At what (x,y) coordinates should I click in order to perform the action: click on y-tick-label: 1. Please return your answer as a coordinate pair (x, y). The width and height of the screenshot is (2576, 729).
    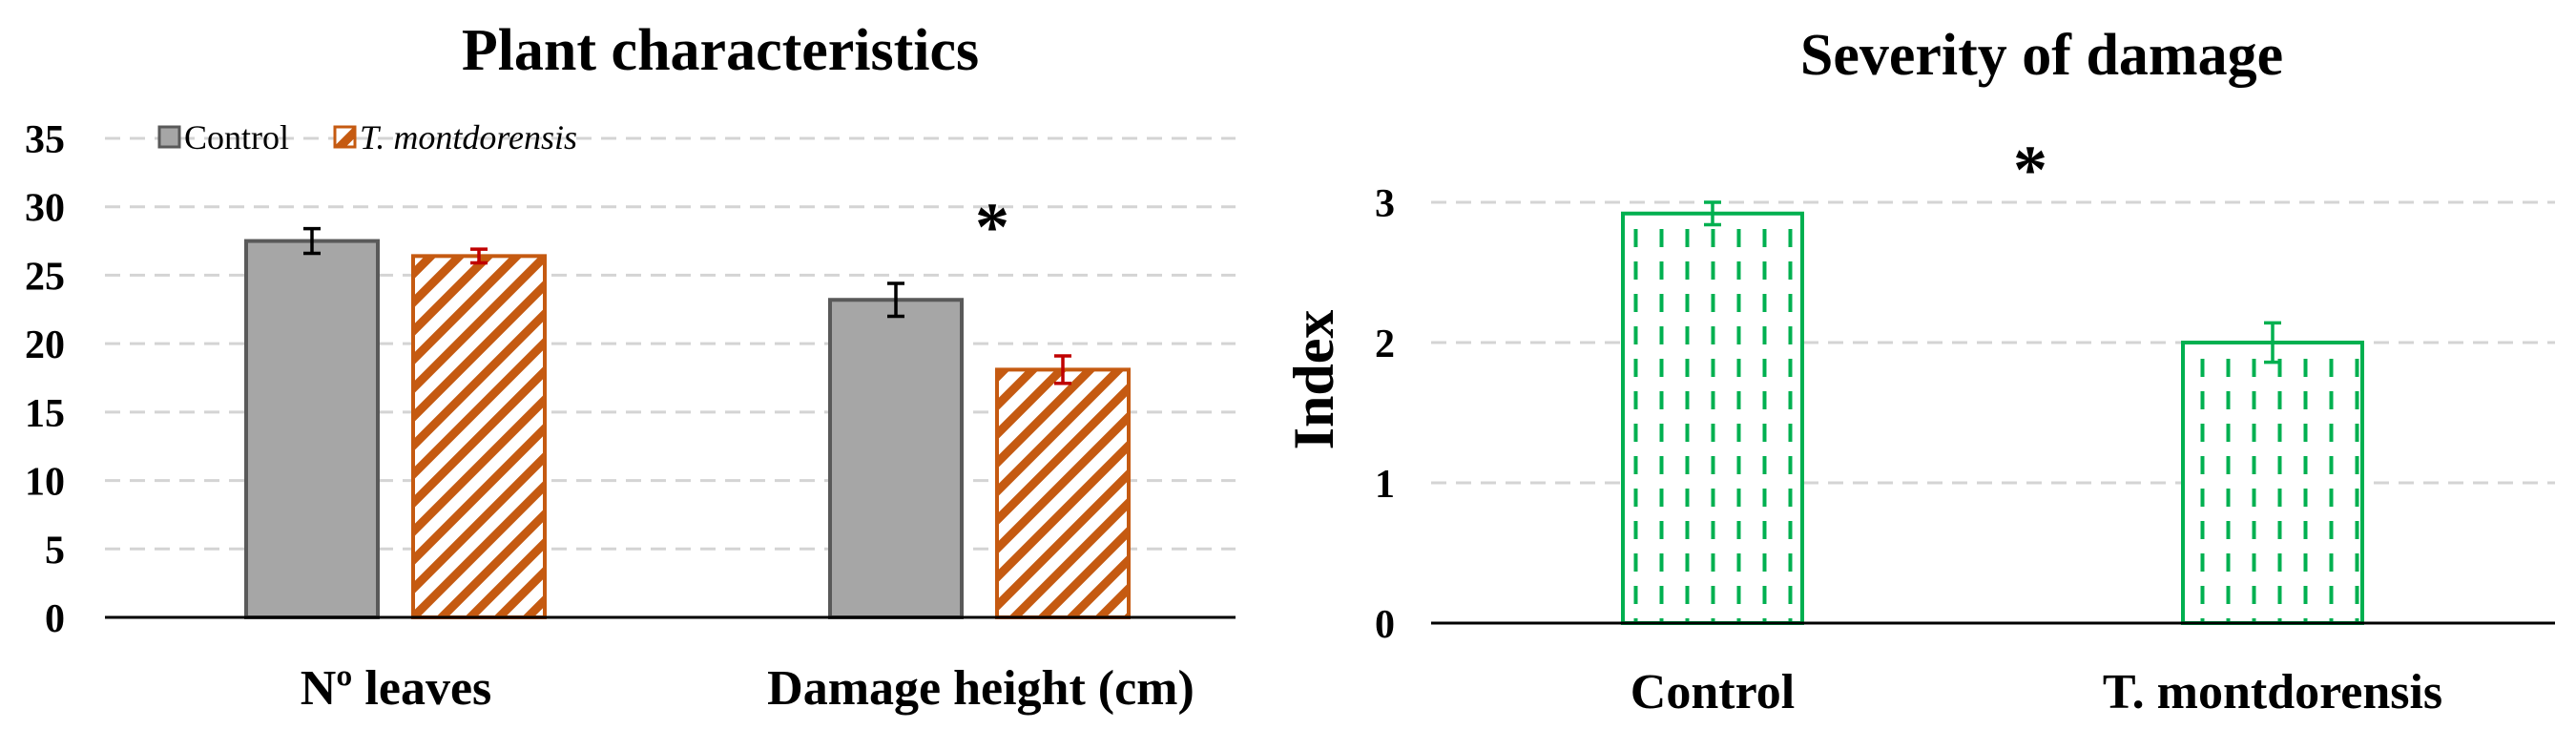
    Looking at the image, I should click on (1385, 485).